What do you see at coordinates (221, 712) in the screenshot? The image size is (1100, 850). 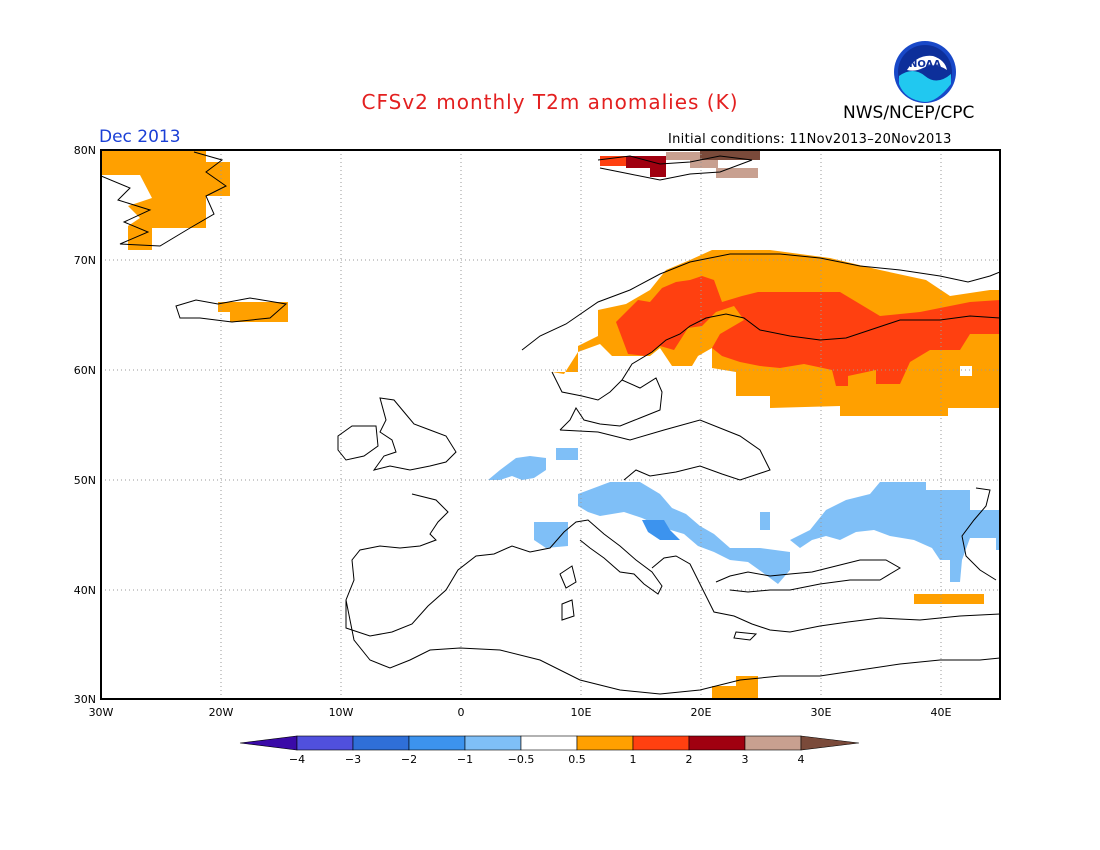 I see `lon-label: 20W` at bounding box center [221, 712].